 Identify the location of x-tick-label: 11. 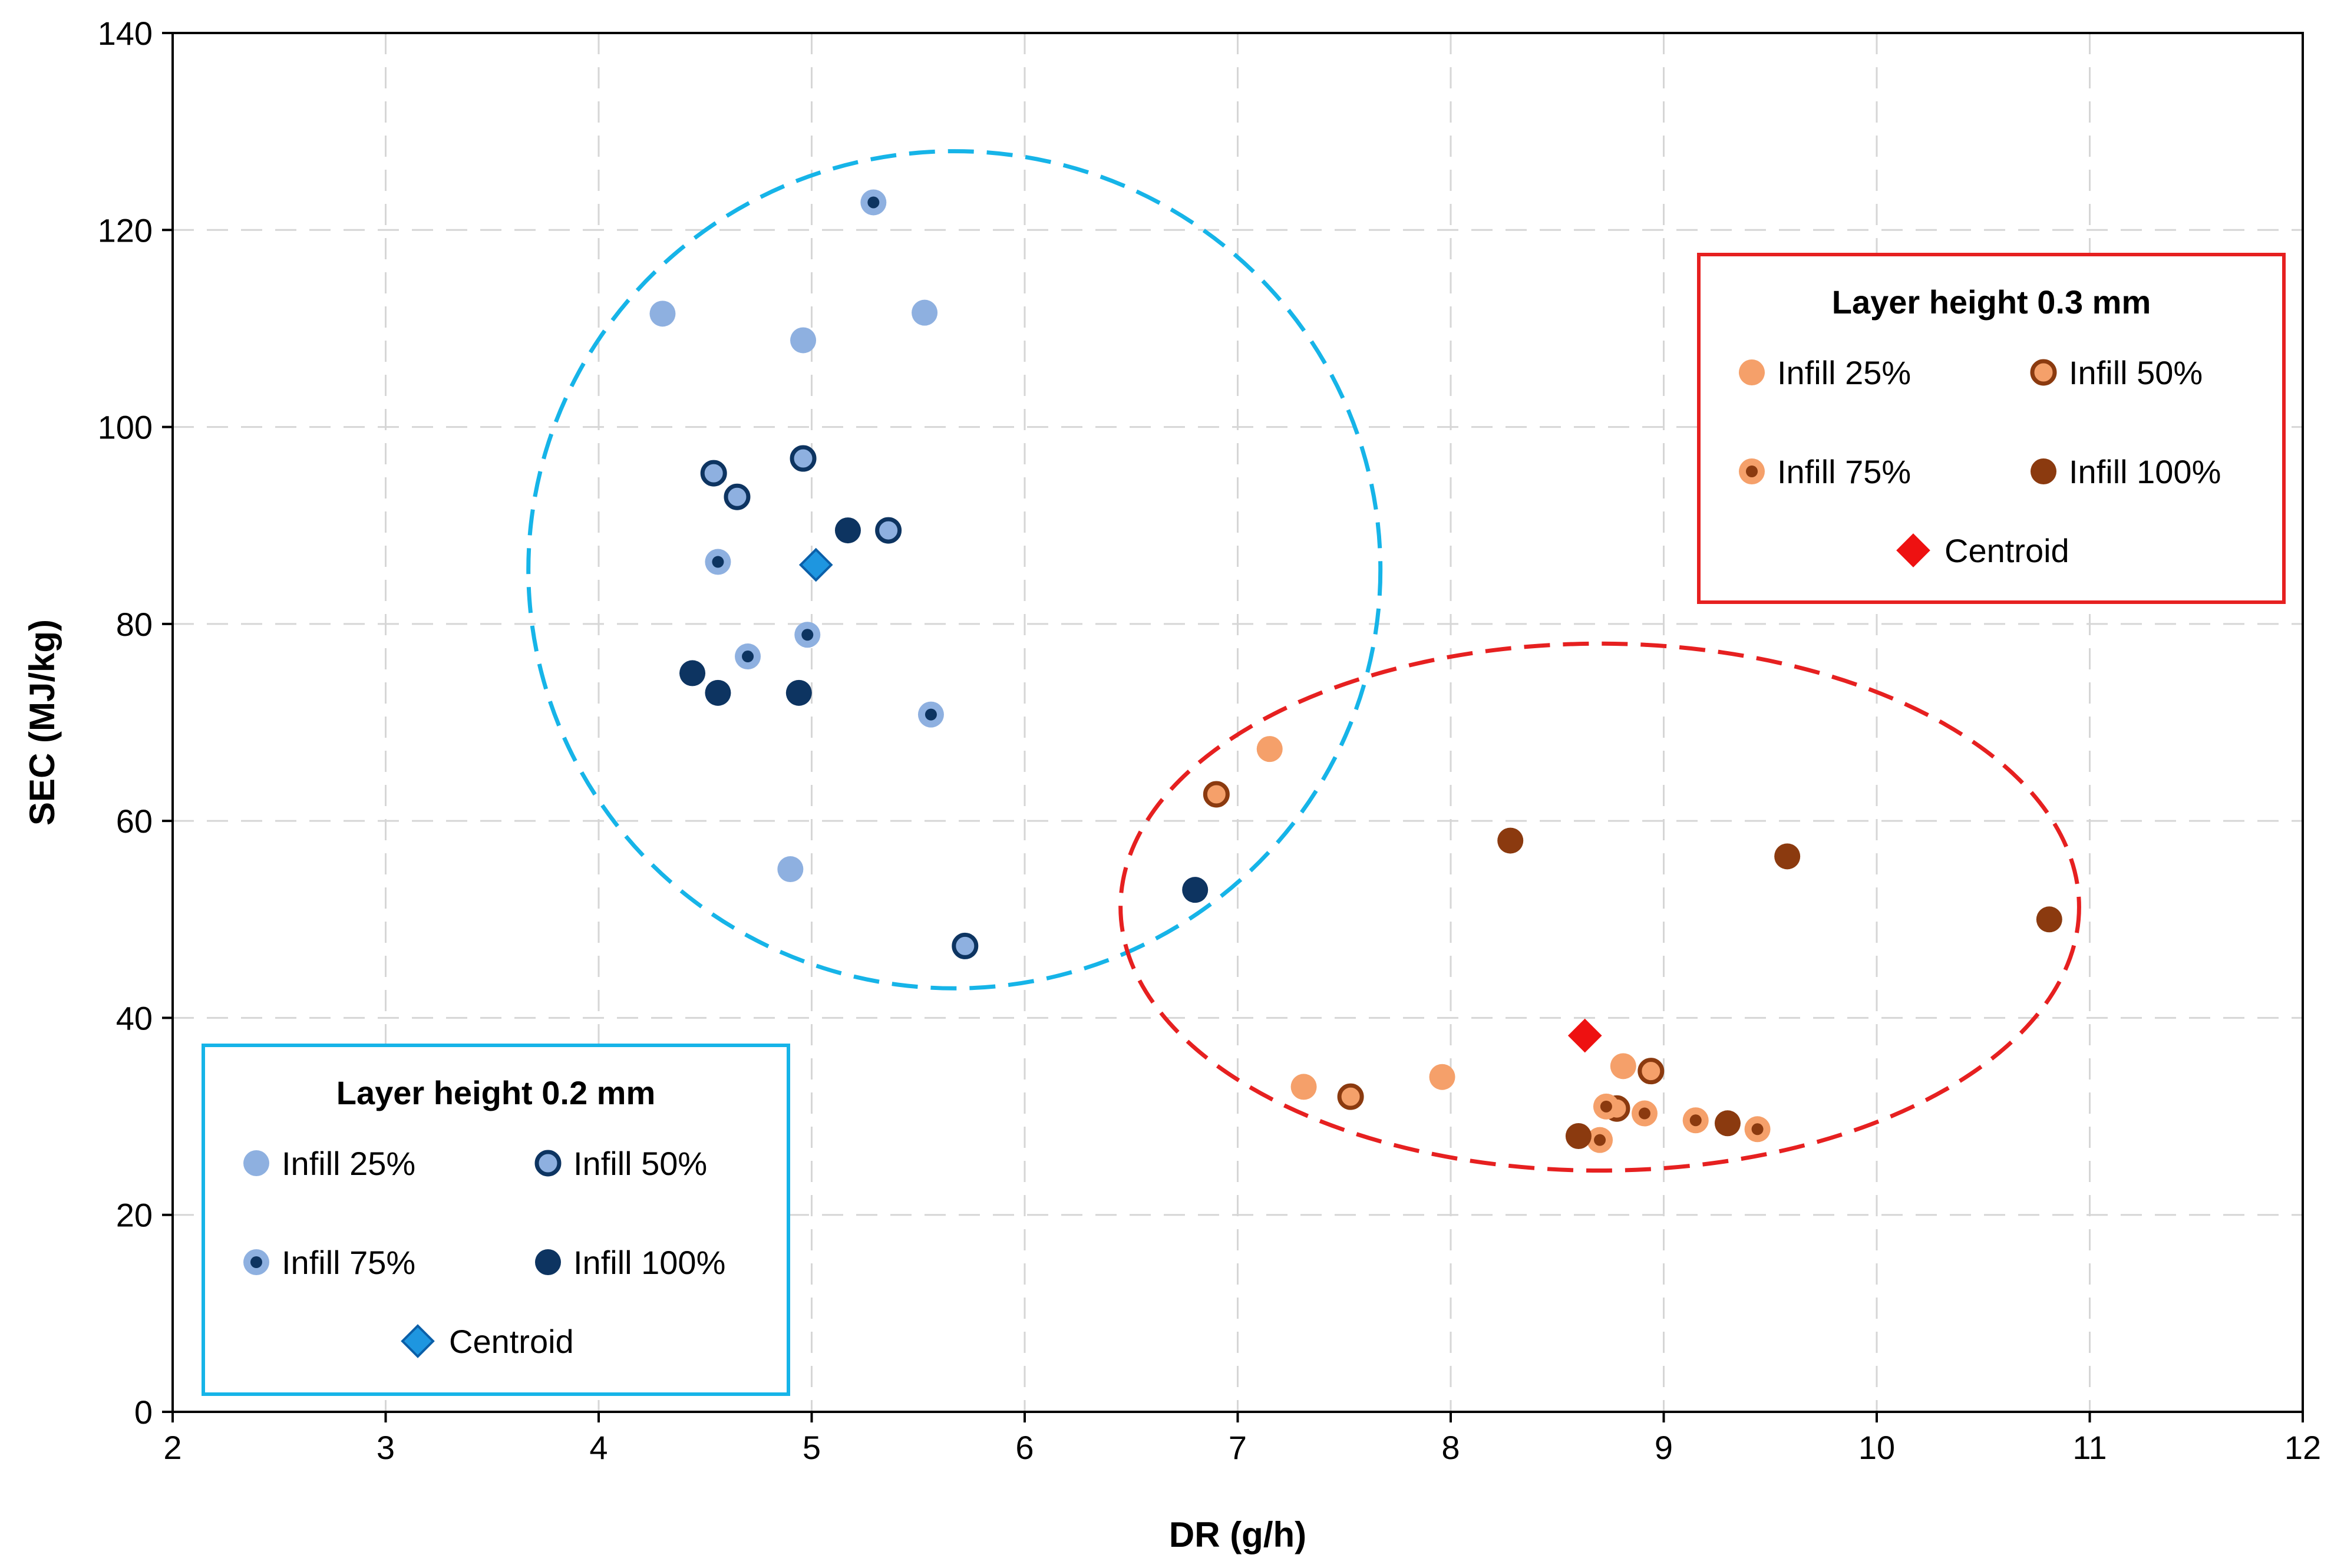
(2089, 1447).